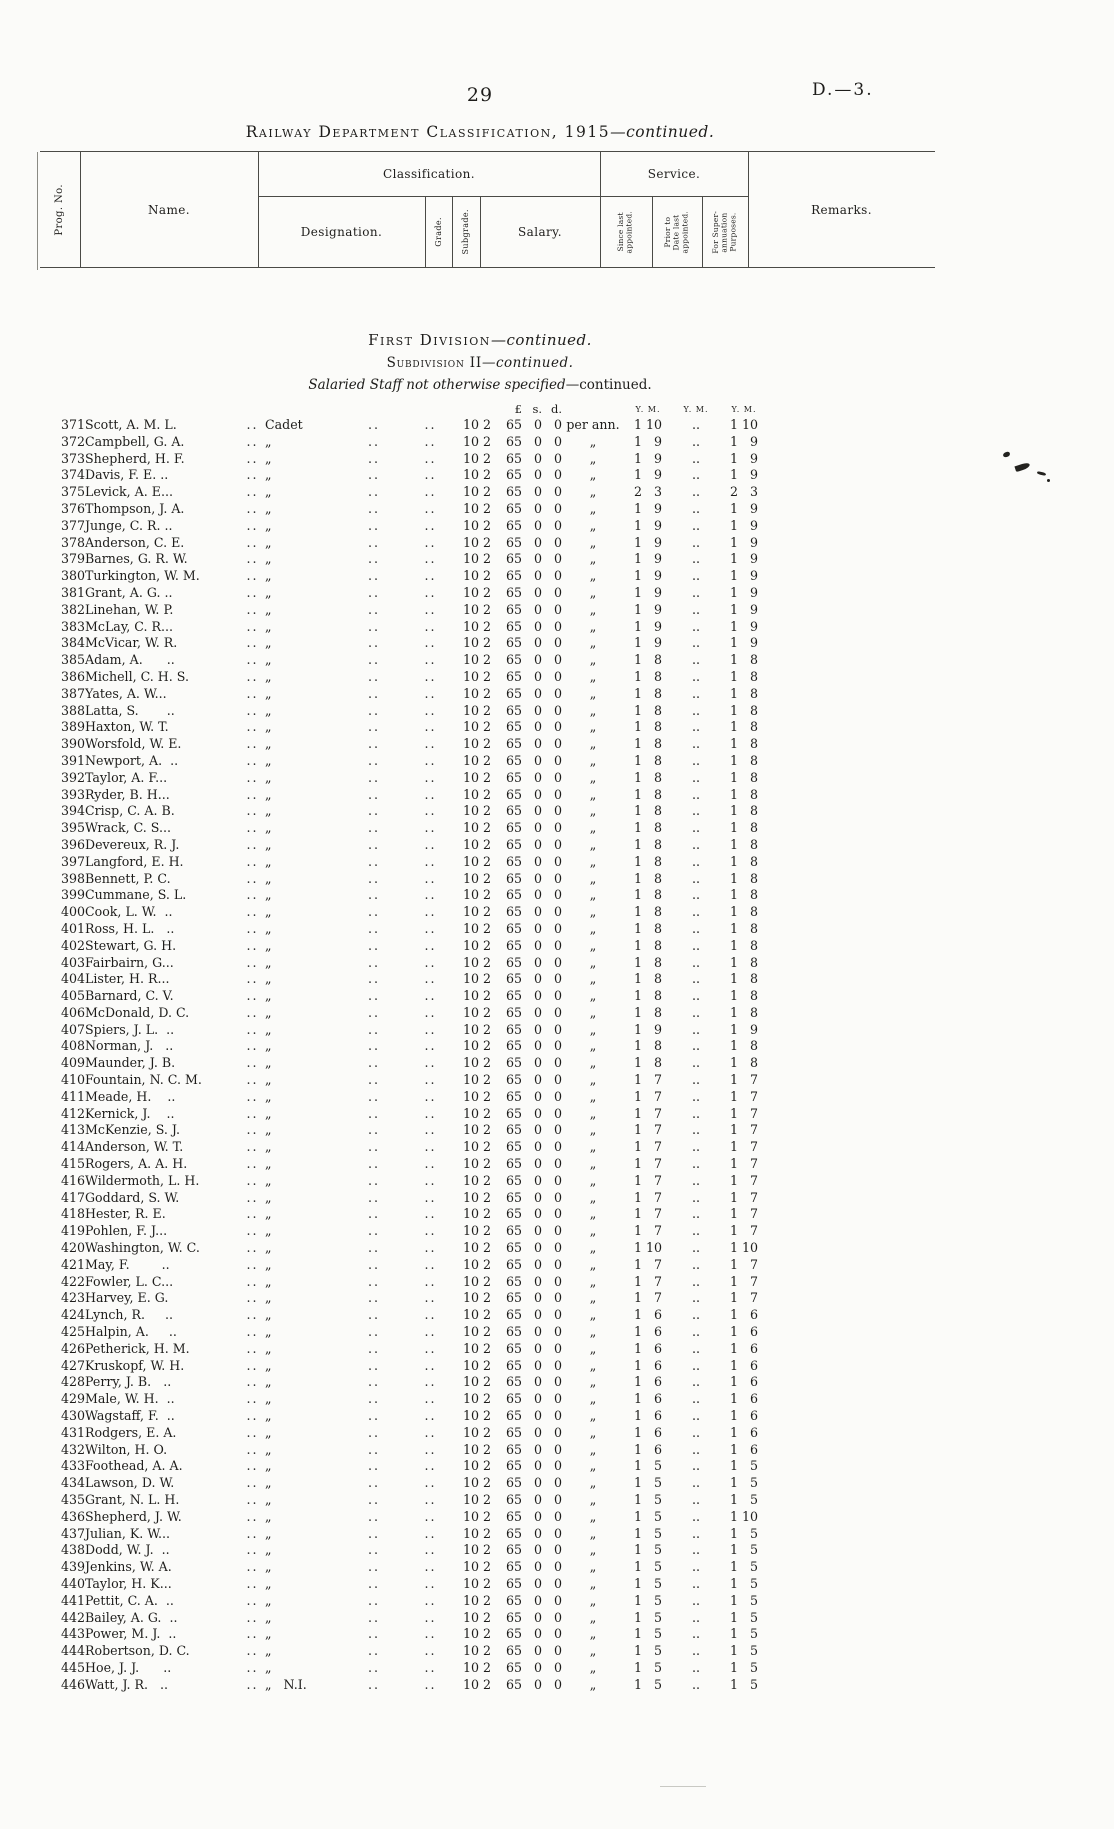 Image resolution: width=1114 pixels, height=1829 pixels. Describe the element at coordinates (132, 760) in the screenshot. I see `name: Newport, A. ..` at that location.